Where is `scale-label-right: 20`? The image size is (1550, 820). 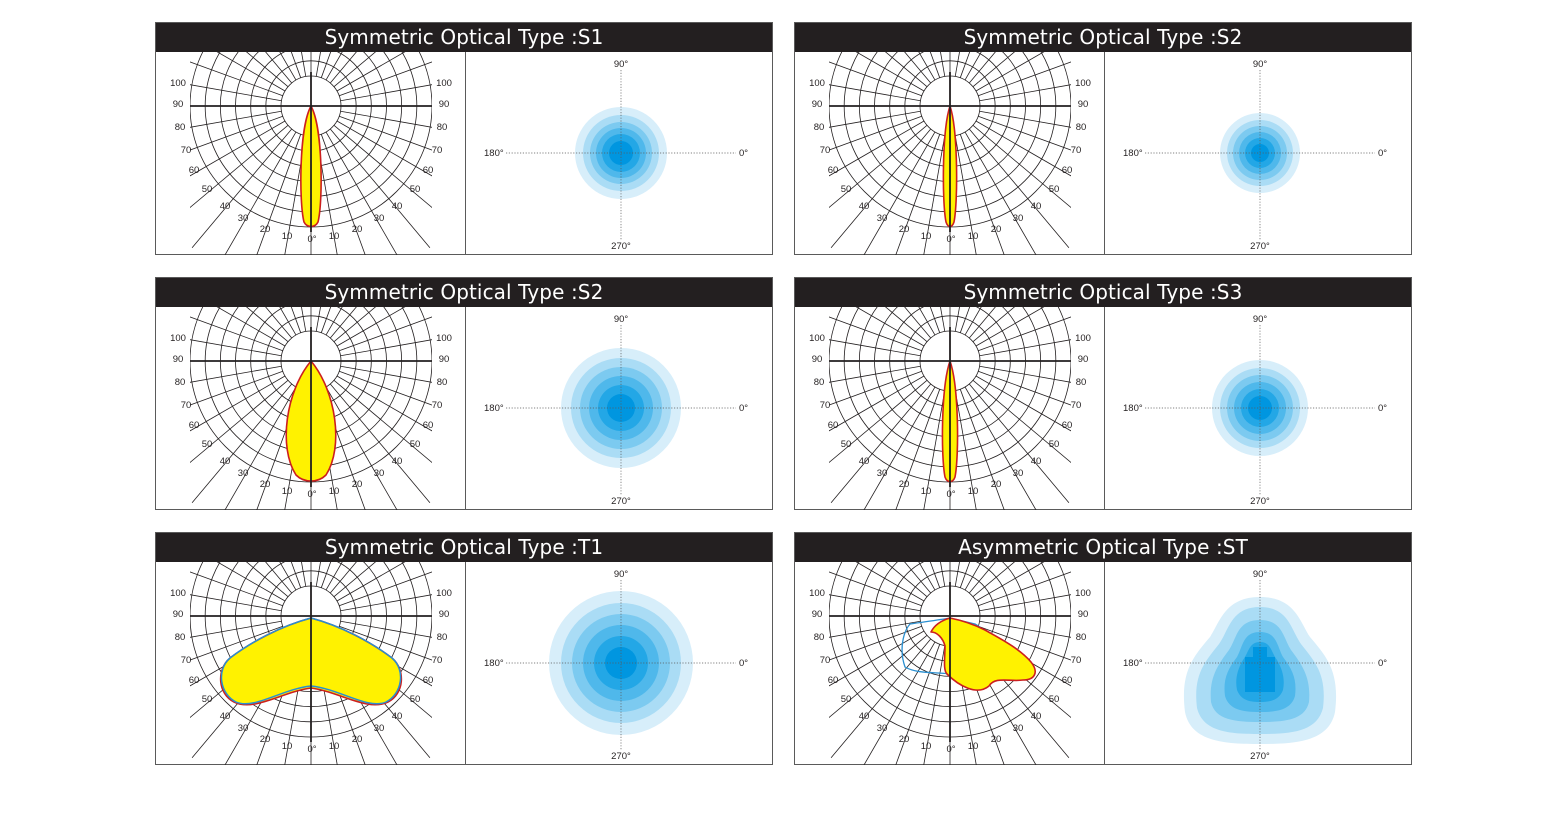 scale-label-right: 20 is located at coordinates (996, 484).